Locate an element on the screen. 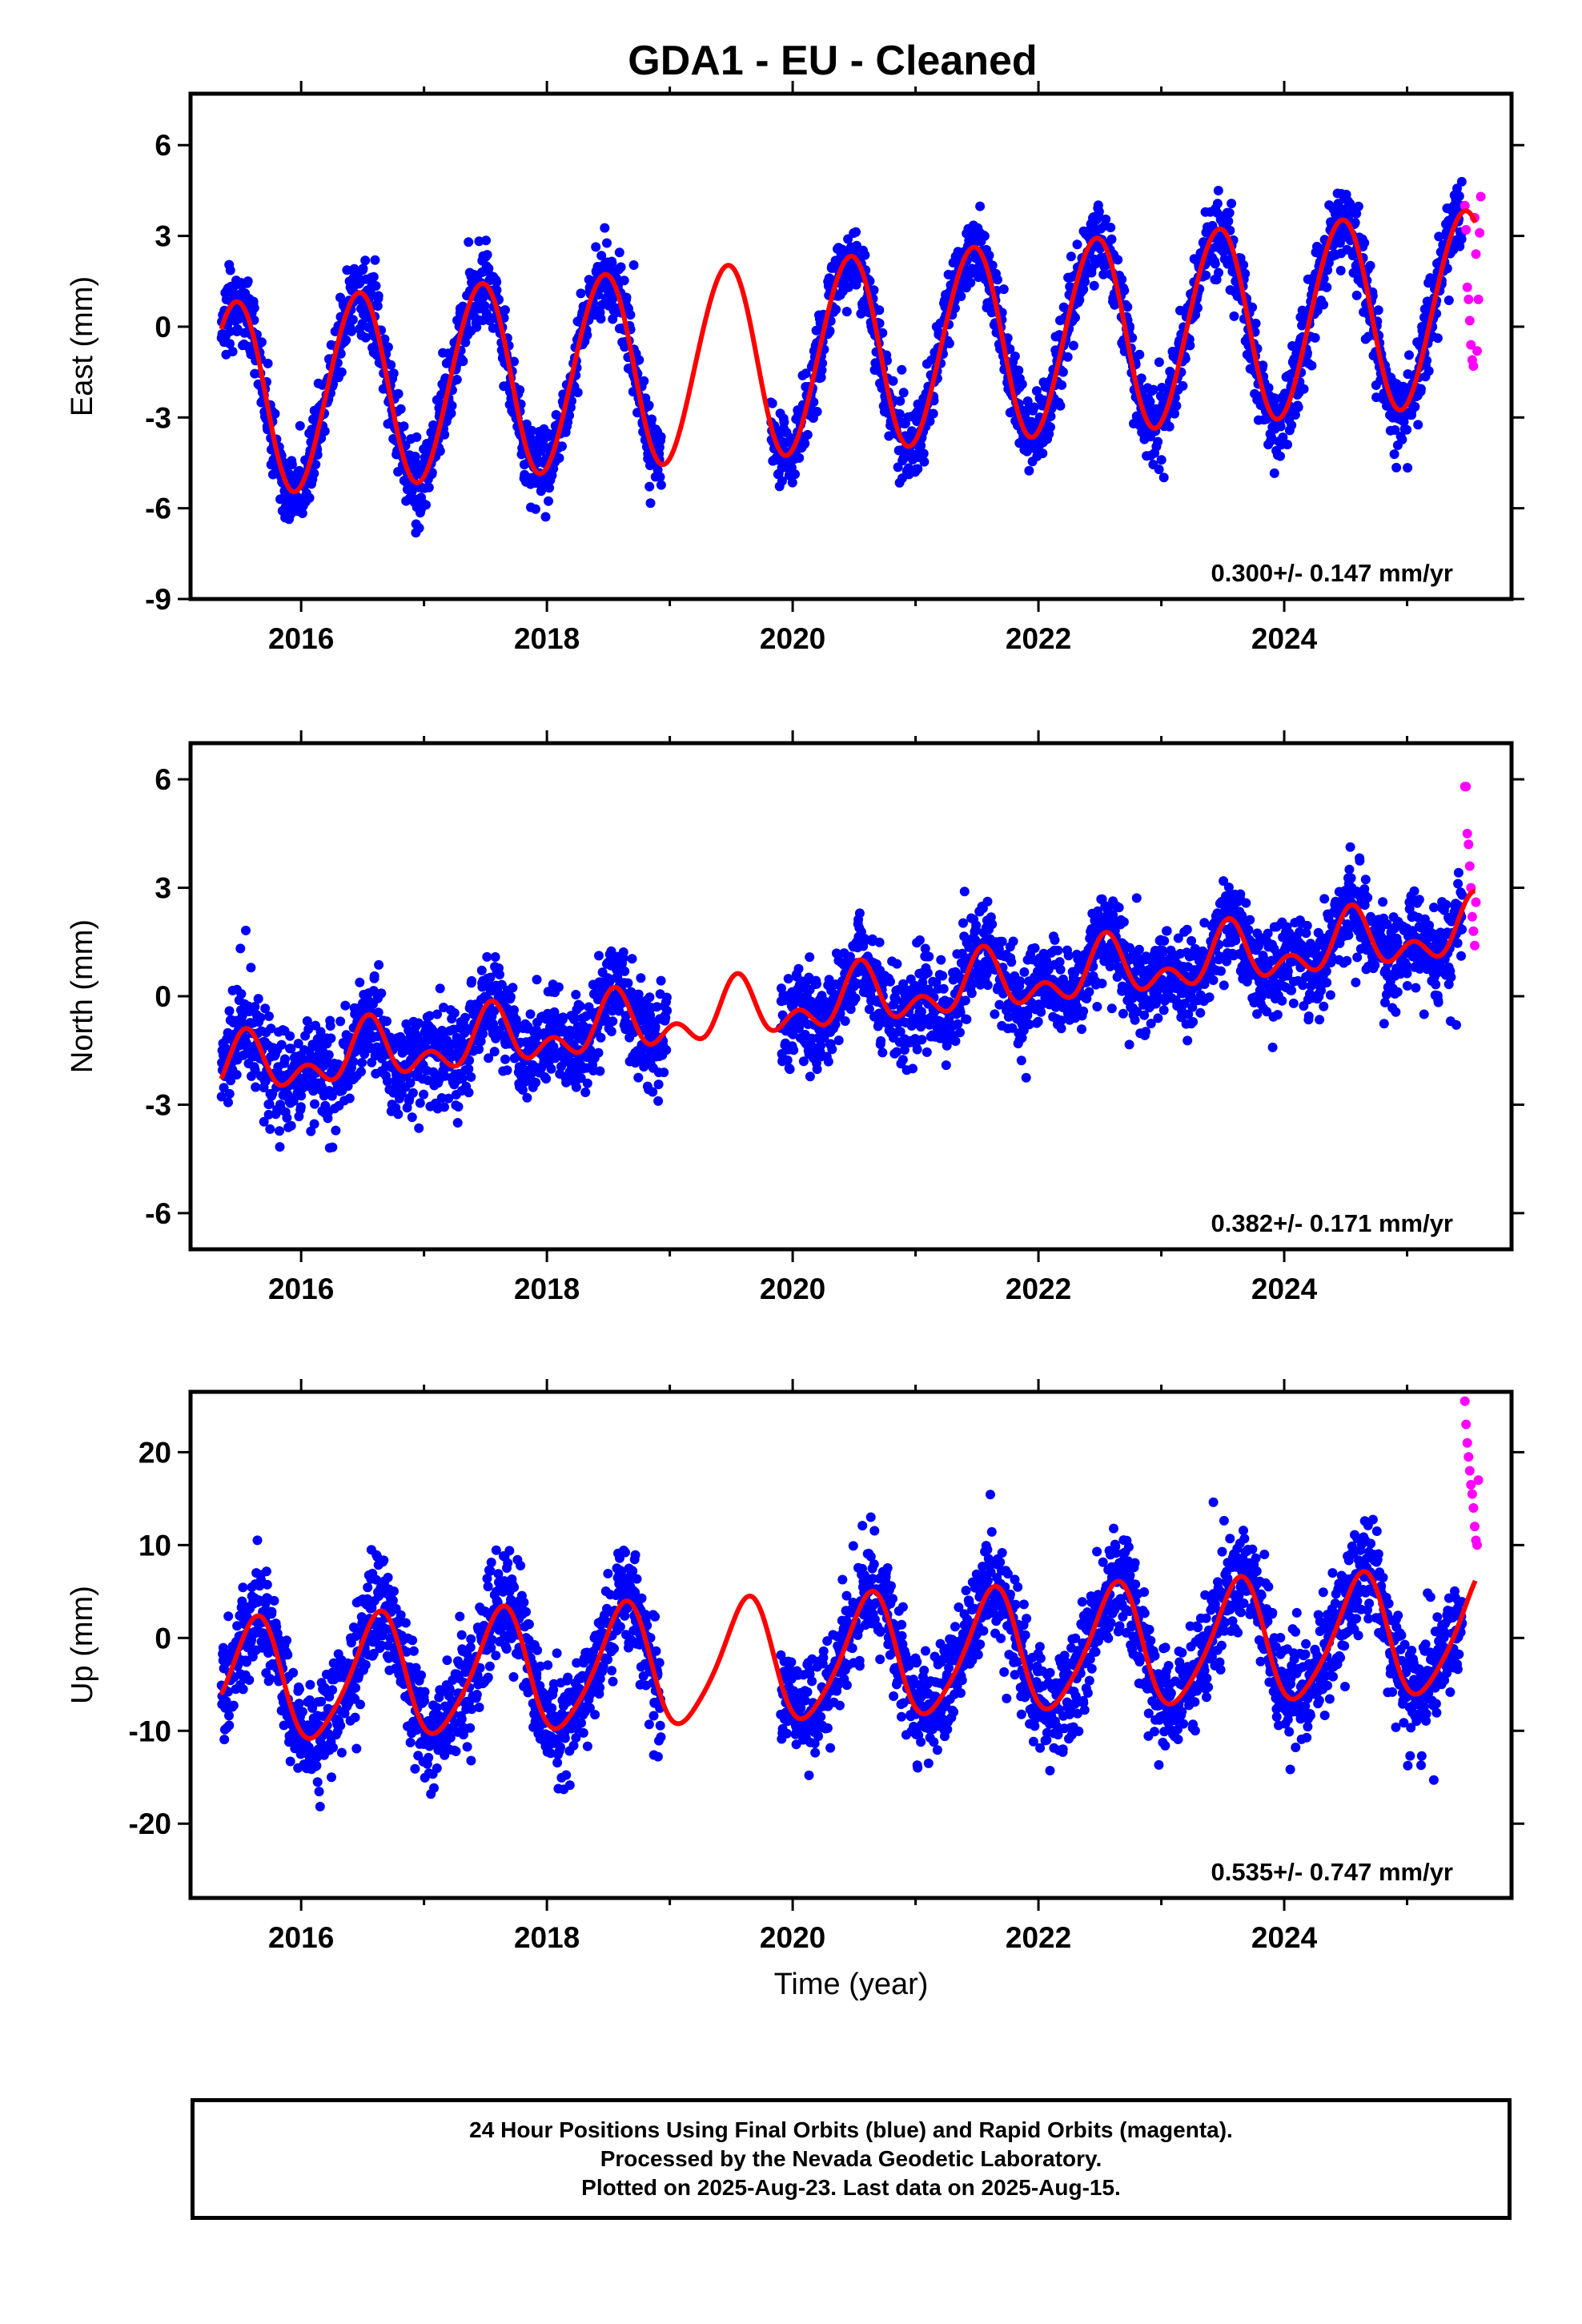 This screenshot has height=2324, width=1582. final-orbit-points is located at coordinates (842, 357).